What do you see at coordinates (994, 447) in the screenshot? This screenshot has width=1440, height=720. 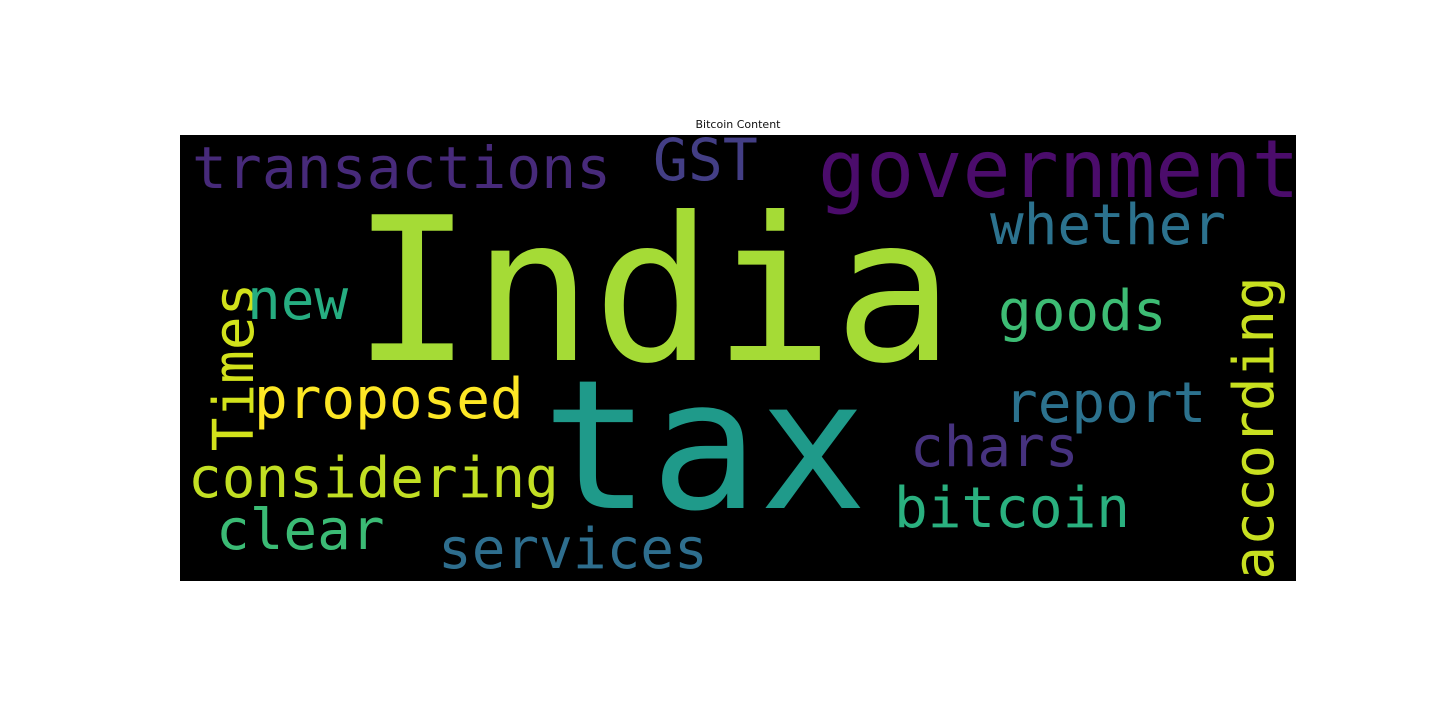 I see `word-chars: chars` at bounding box center [994, 447].